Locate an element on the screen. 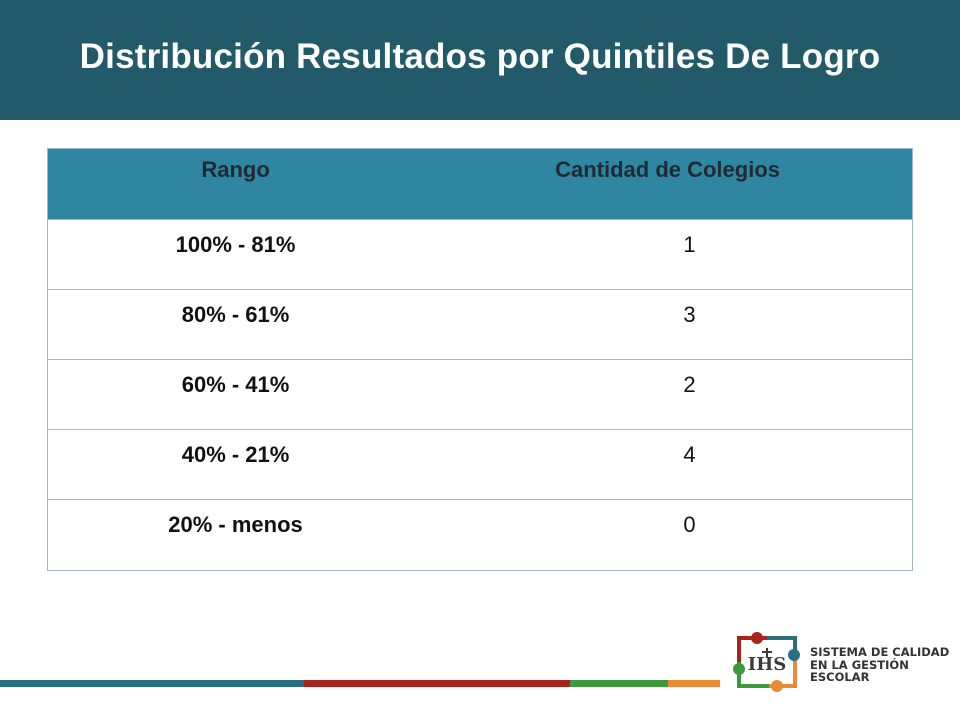 This screenshot has width=960, height=720. range-cell: 80% - 61% is located at coordinates (235, 314).